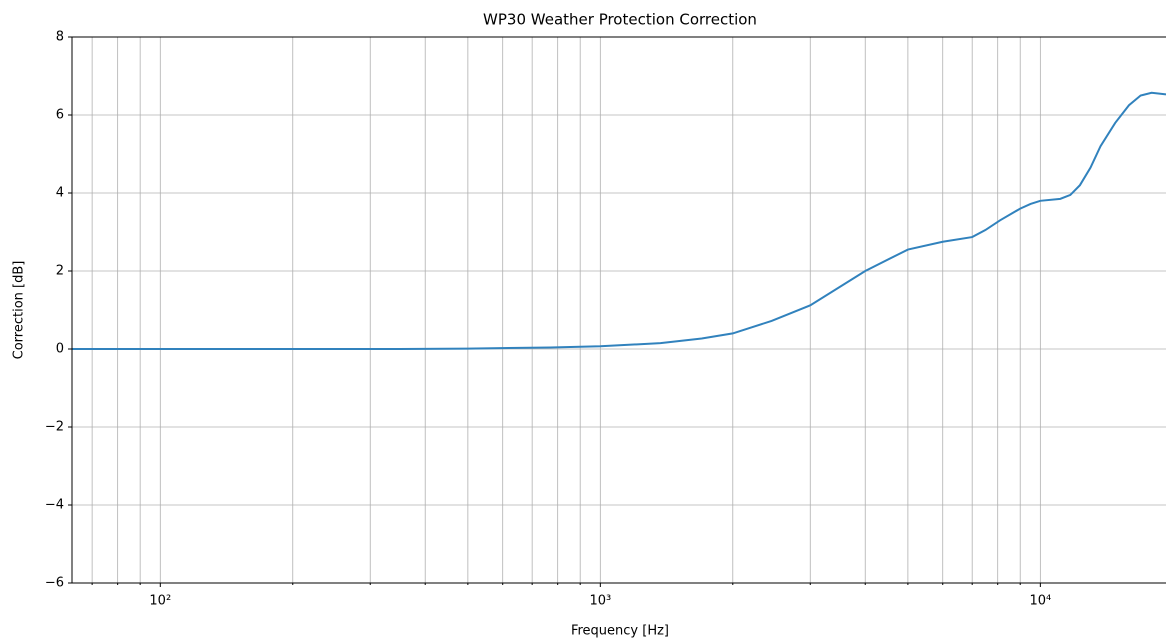 Image resolution: width=1166 pixels, height=641 pixels. I want to click on x-tick-label: 10², so click(160, 601).